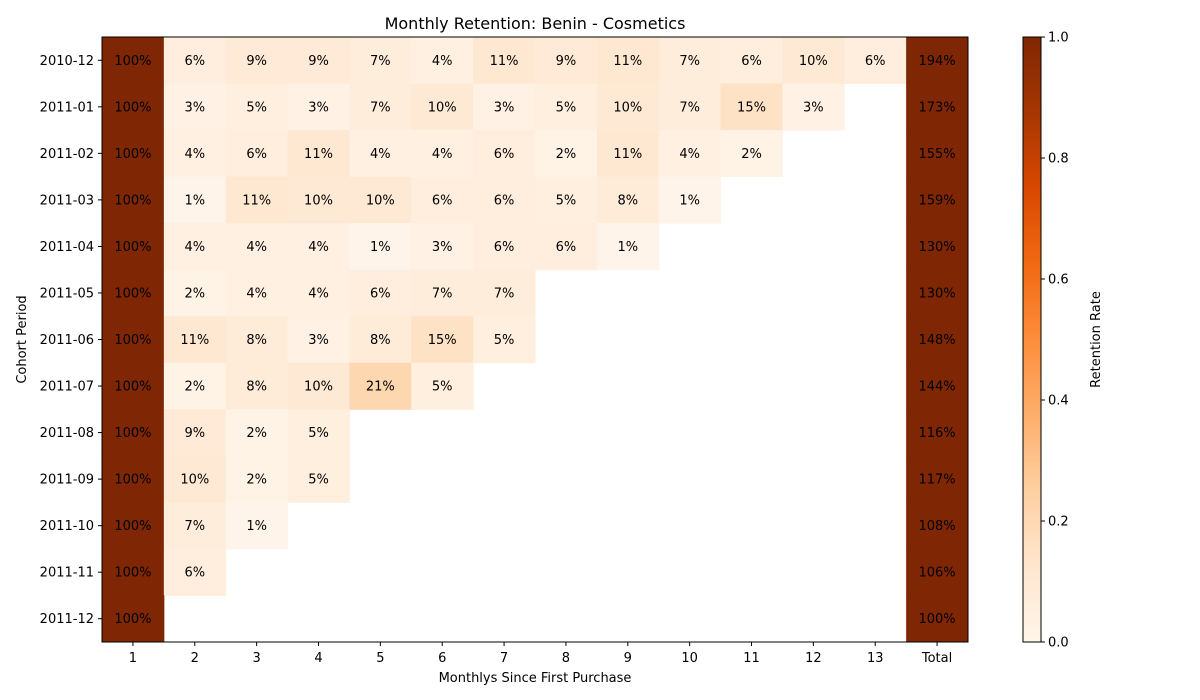 The image size is (1200, 700). I want to click on cell-value-label: 148%, so click(936, 340).